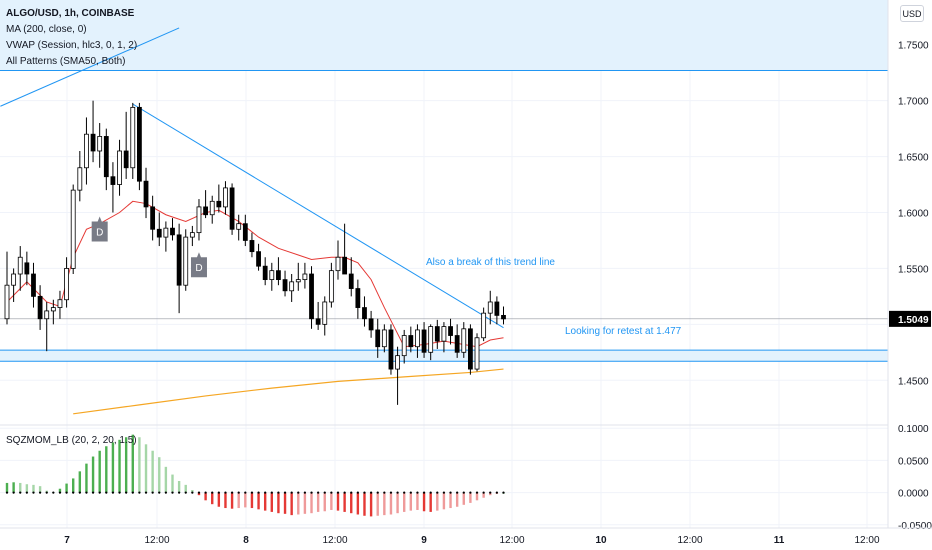 This screenshot has width=932, height=550. Describe the element at coordinates (912, 13) in the screenshot. I see `currency-badge: USD` at that location.